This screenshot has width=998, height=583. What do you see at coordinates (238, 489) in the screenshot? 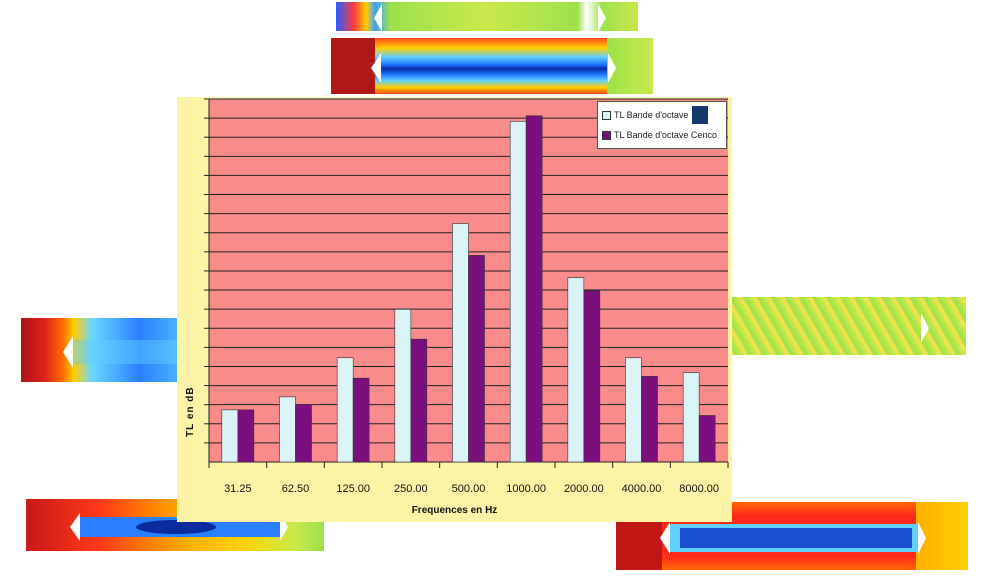
I see `x-tick-label: 31.25` at bounding box center [238, 489].